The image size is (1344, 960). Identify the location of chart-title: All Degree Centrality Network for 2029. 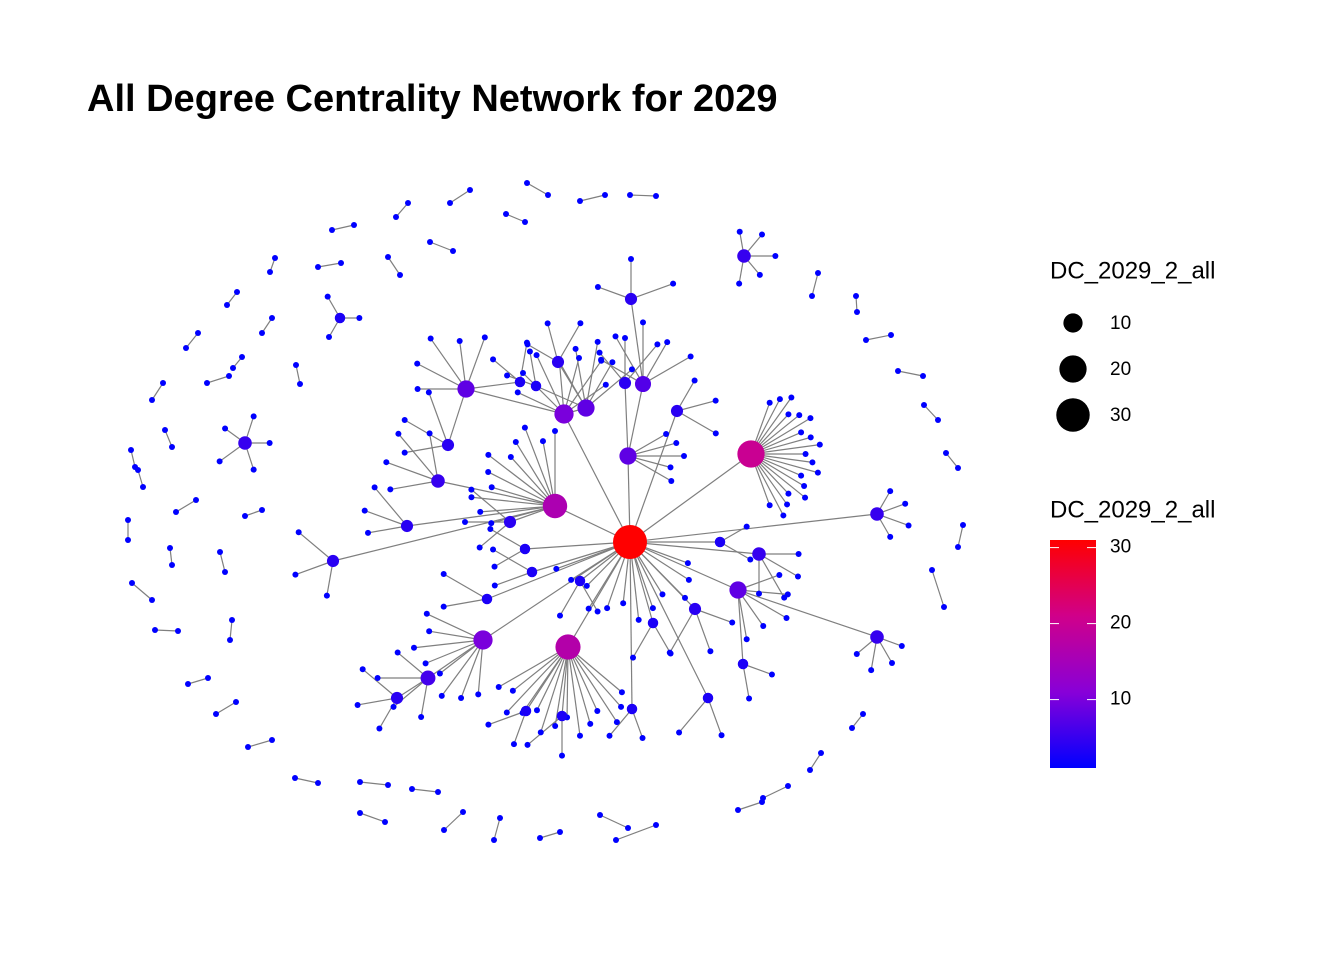
(432, 99).